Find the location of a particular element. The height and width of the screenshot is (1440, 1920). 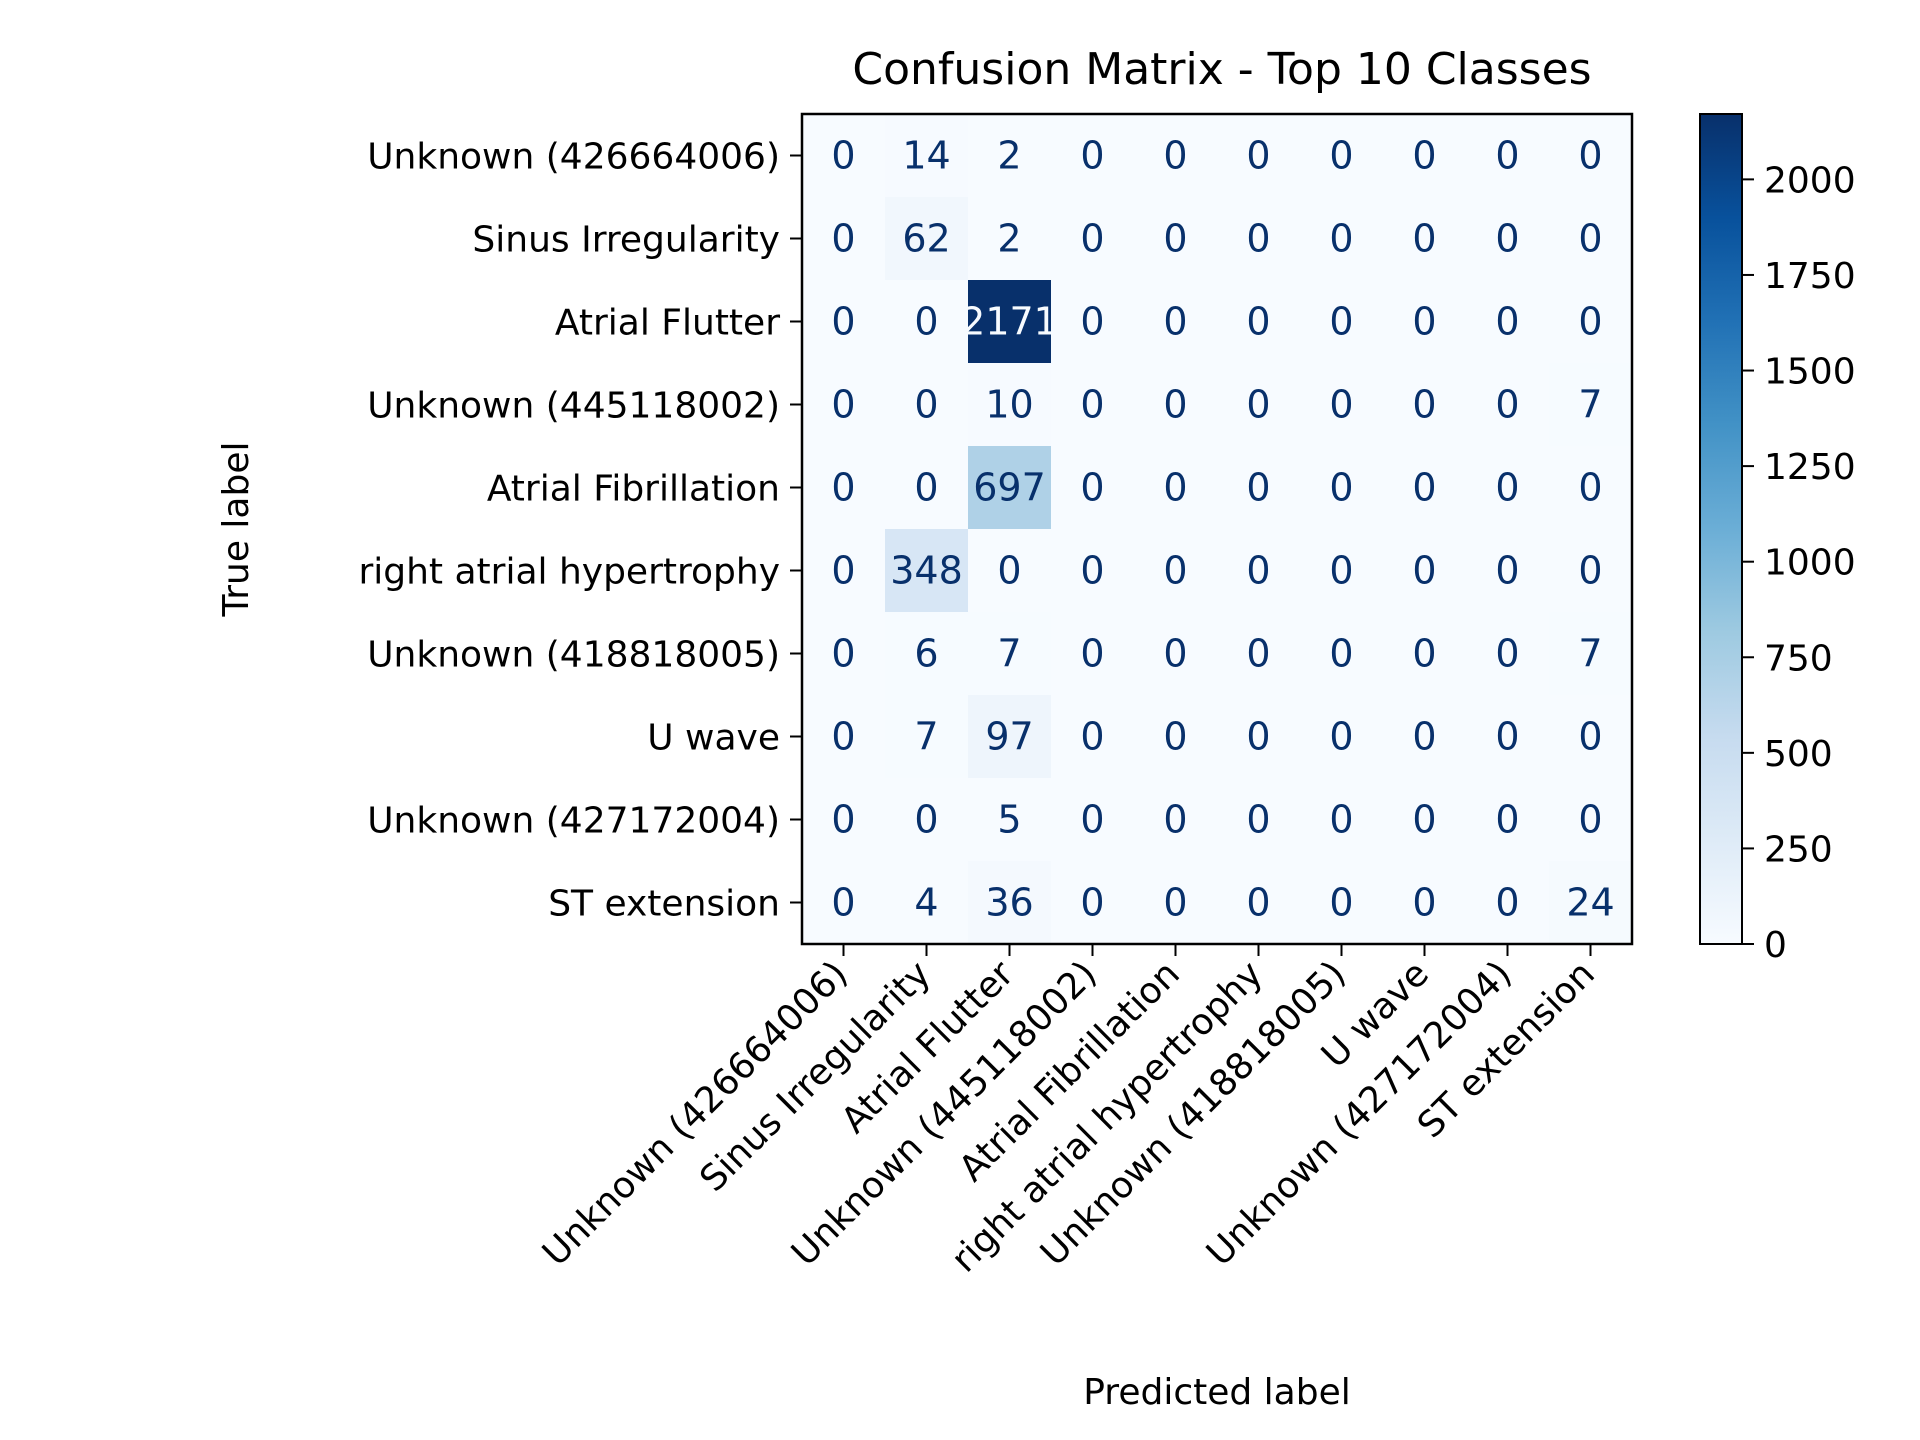

y-tick-label: Atrial Flutter is located at coordinates (667, 323).